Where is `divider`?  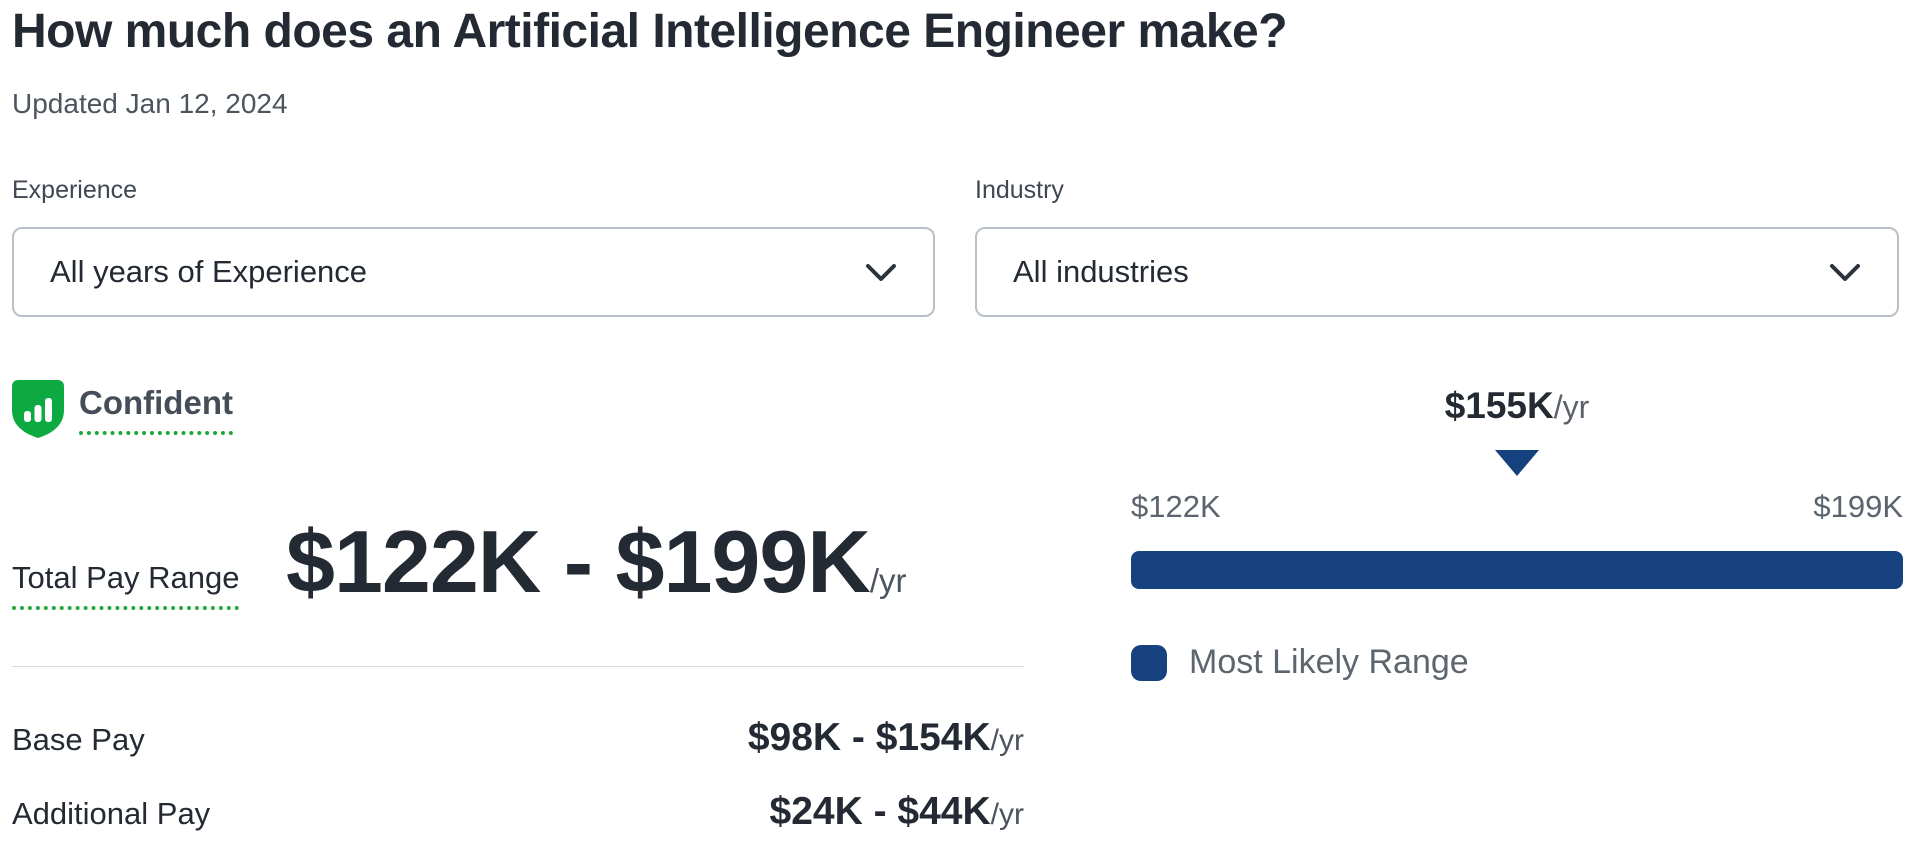 divider is located at coordinates (518, 666).